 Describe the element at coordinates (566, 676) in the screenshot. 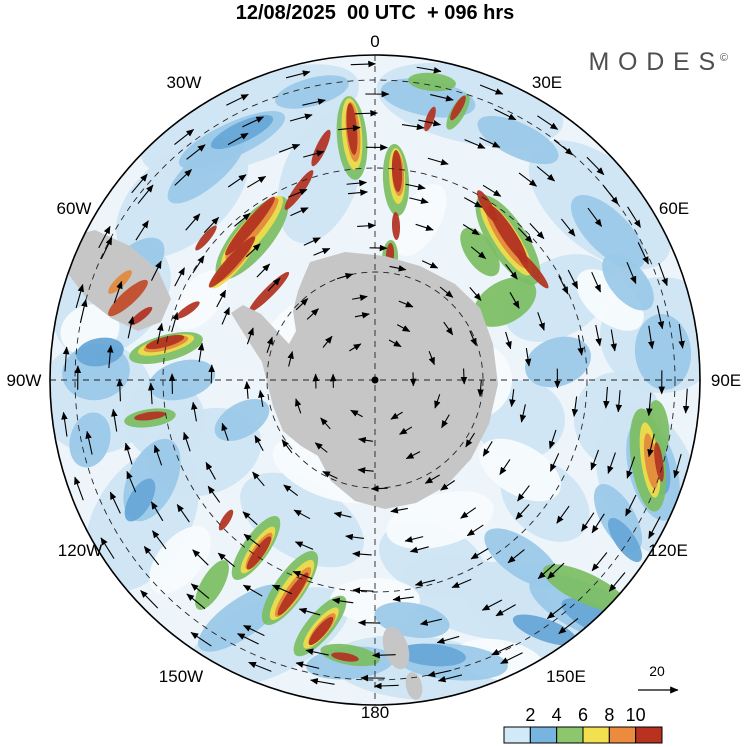

I see `longitude-label-150e: 150E` at that location.